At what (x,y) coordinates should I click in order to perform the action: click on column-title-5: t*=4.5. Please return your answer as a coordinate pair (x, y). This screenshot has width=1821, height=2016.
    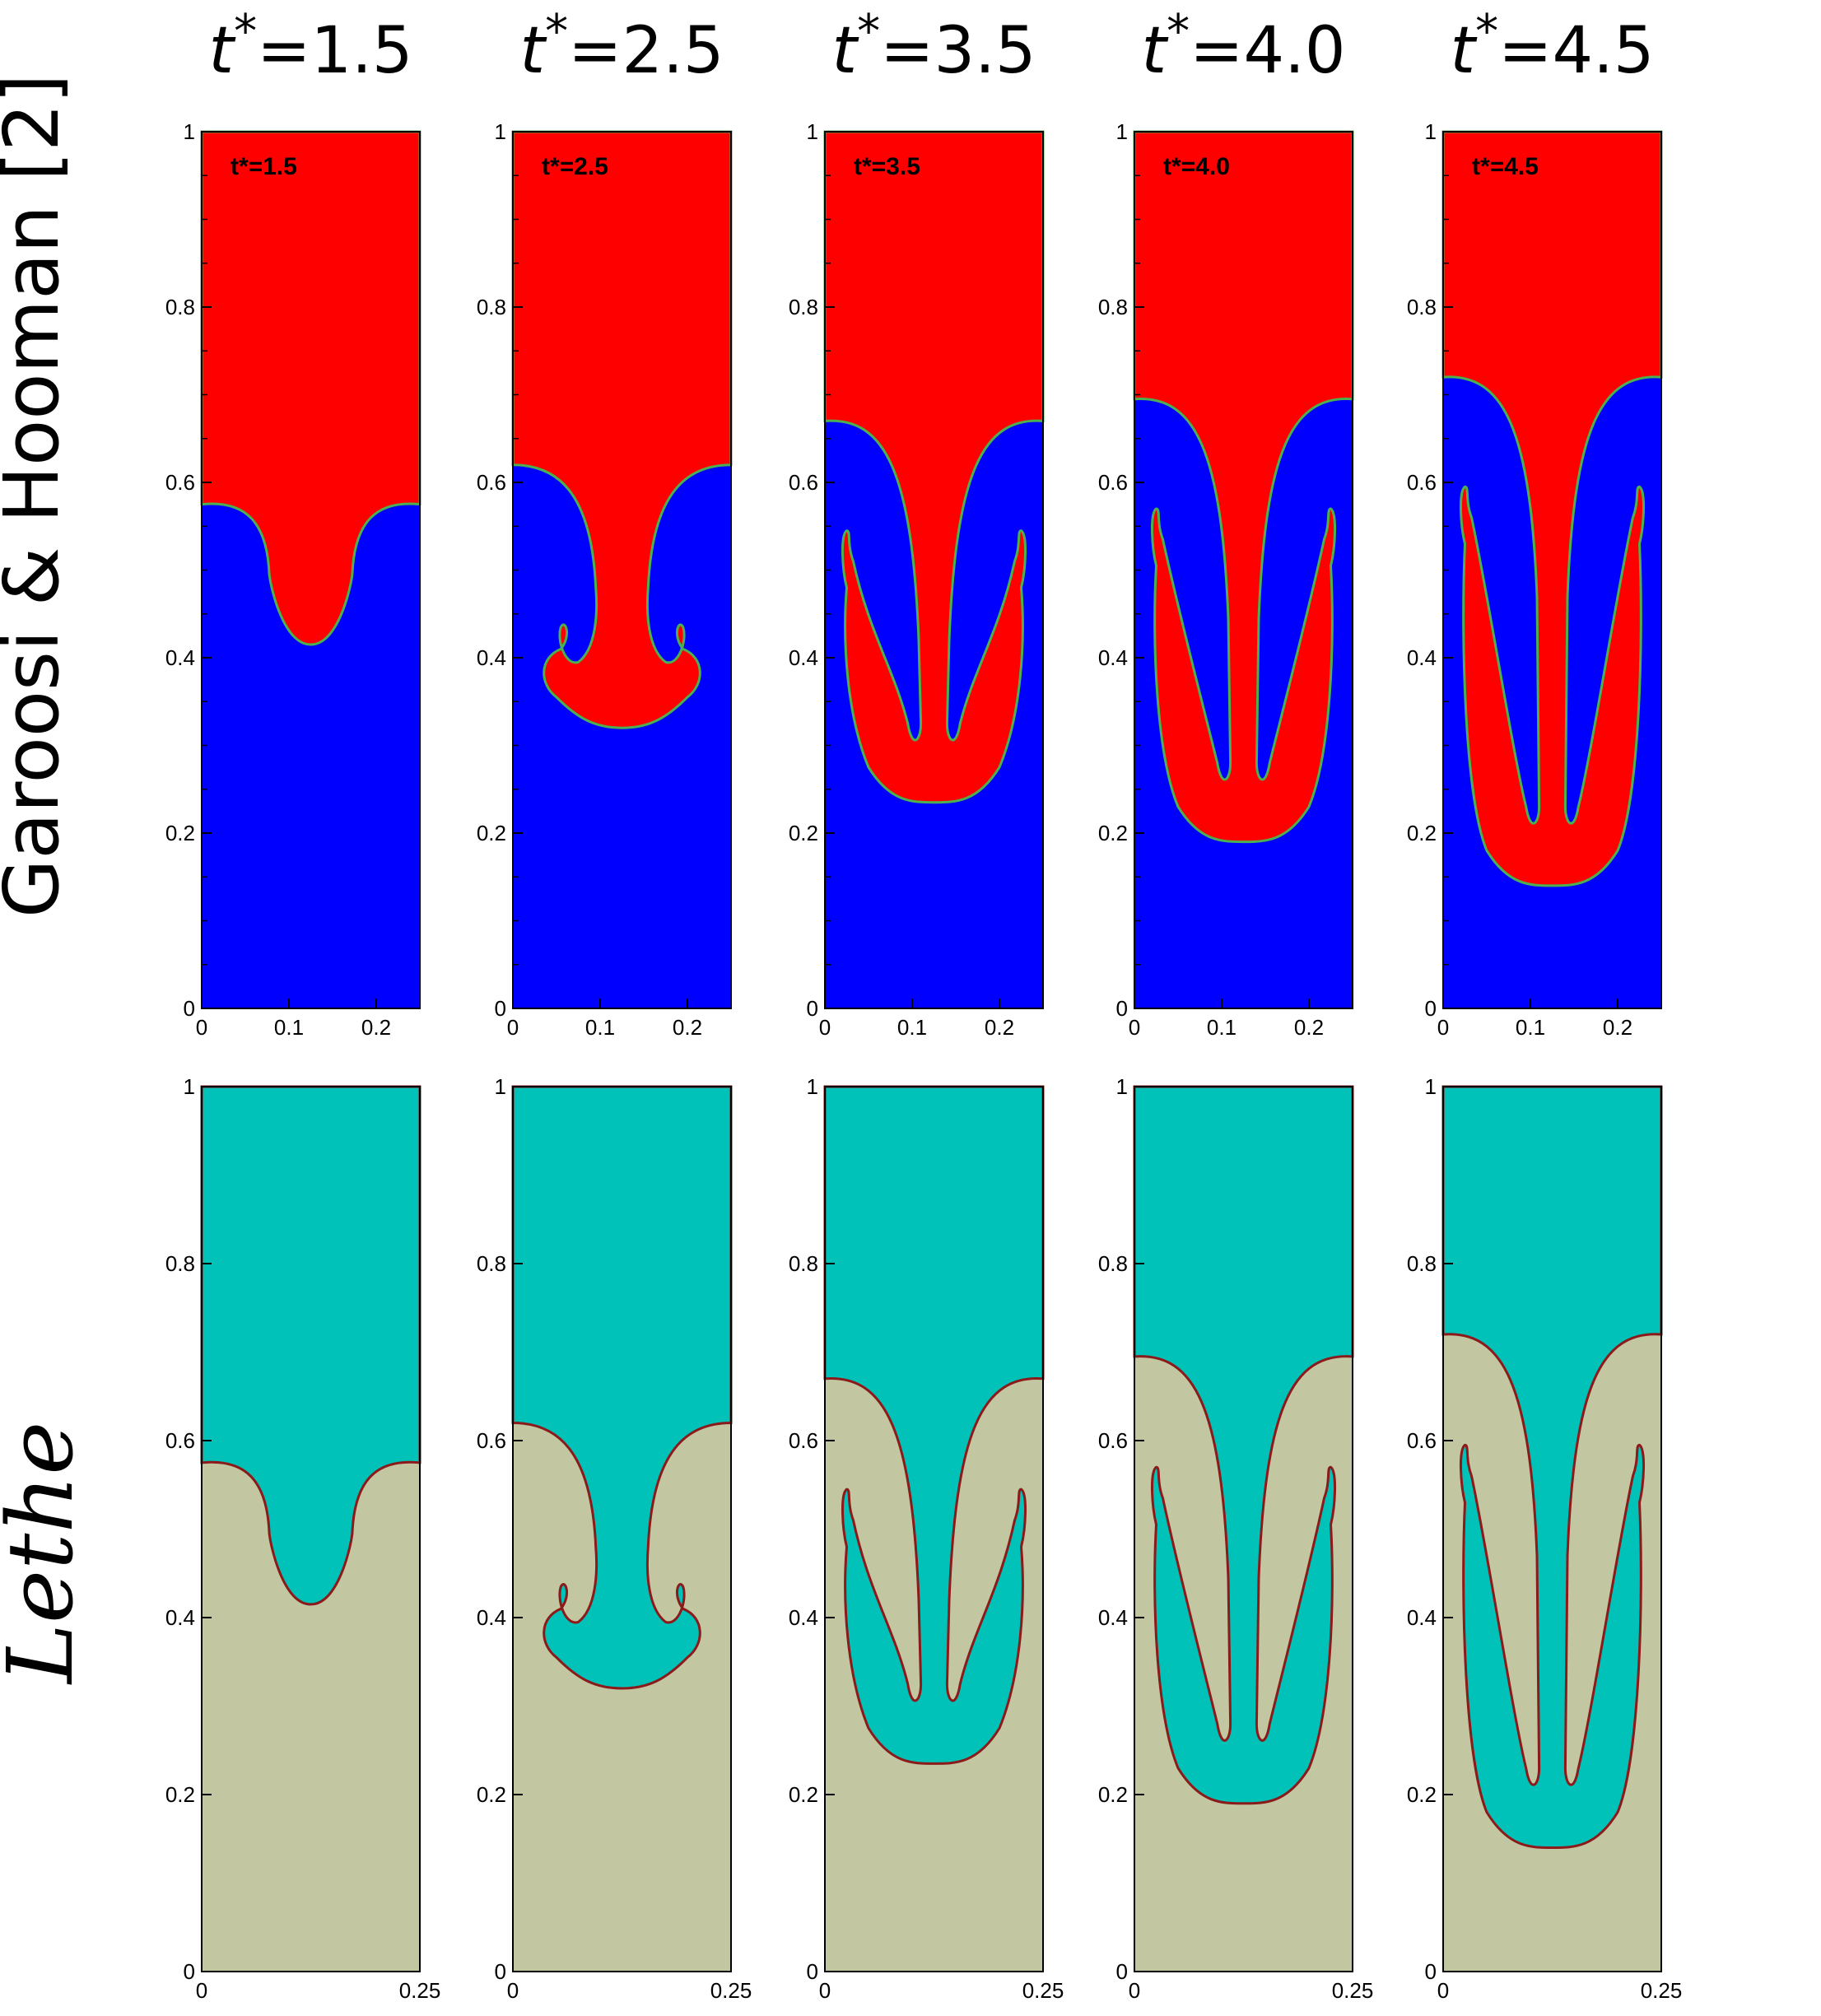
    Looking at the image, I should click on (1552, 46).